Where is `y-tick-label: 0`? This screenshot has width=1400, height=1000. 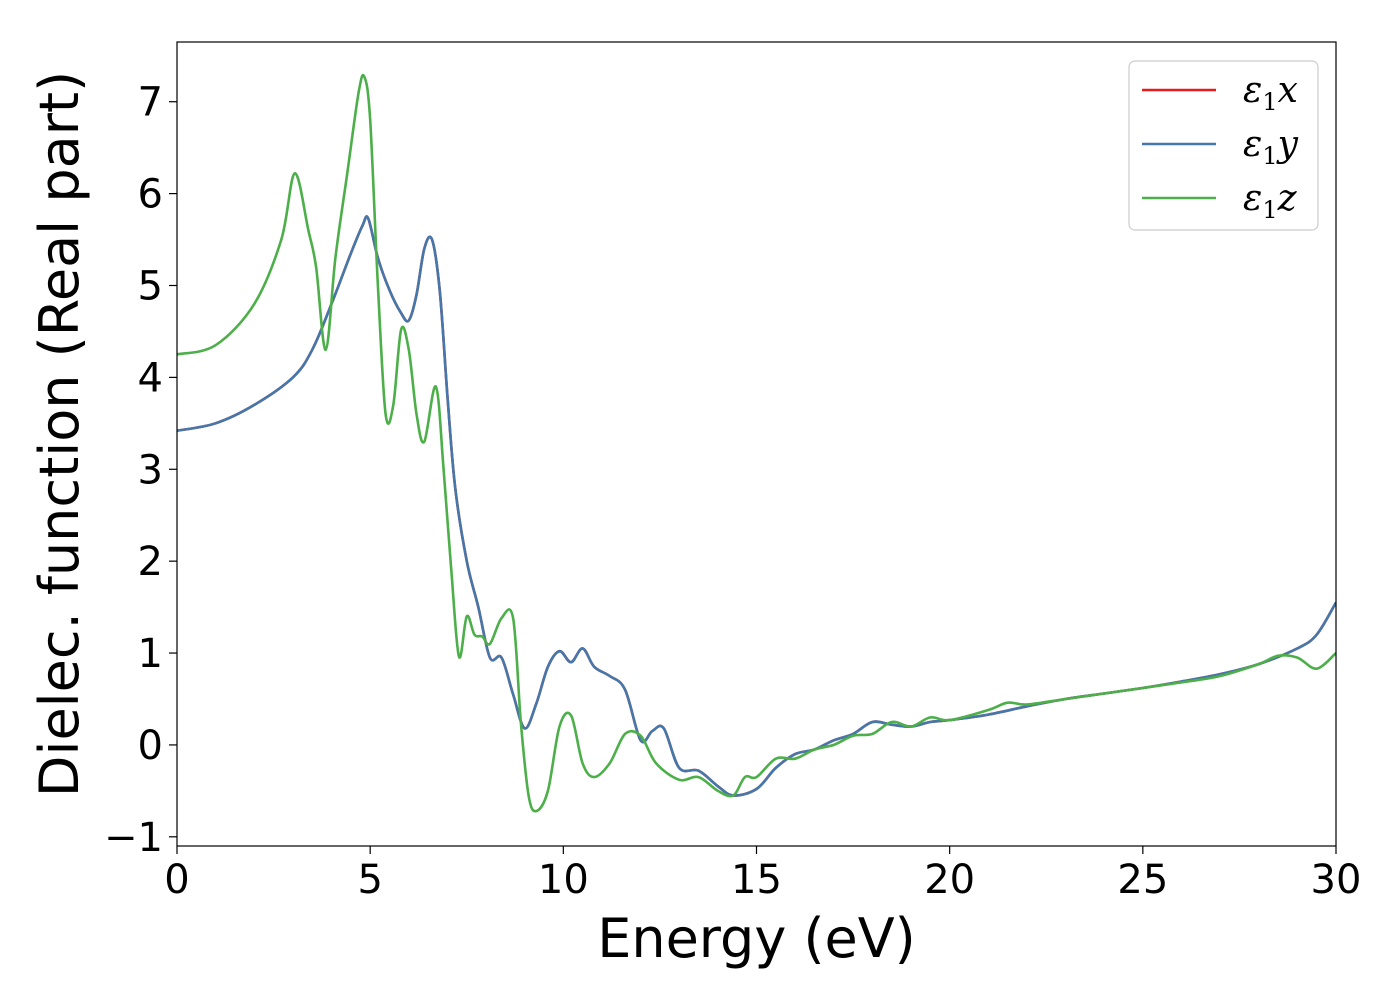
y-tick-label: 0 is located at coordinates (150, 746).